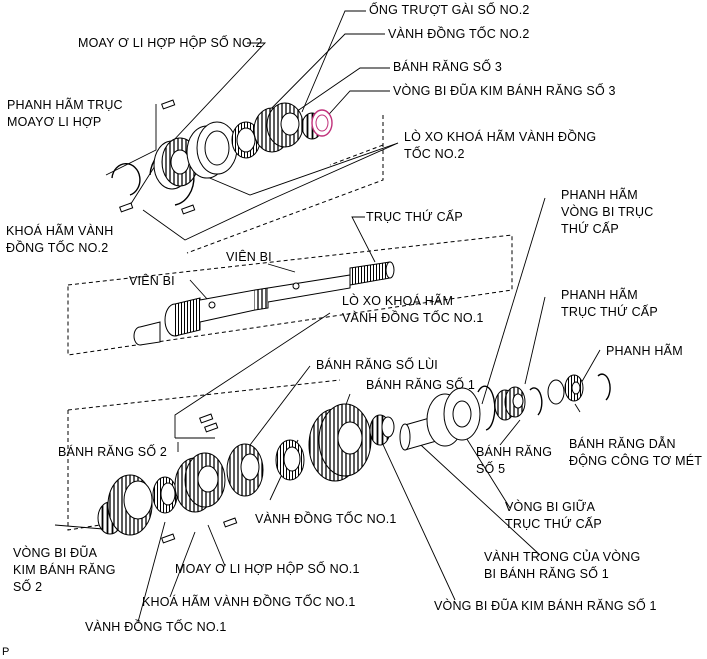 The image size is (707, 659). What do you see at coordinates (413, 318) in the screenshot?
I see `label-key-spring-no1-l2: VÀNH ĐỒNG TỐC NO.1` at bounding box center [413, 318].